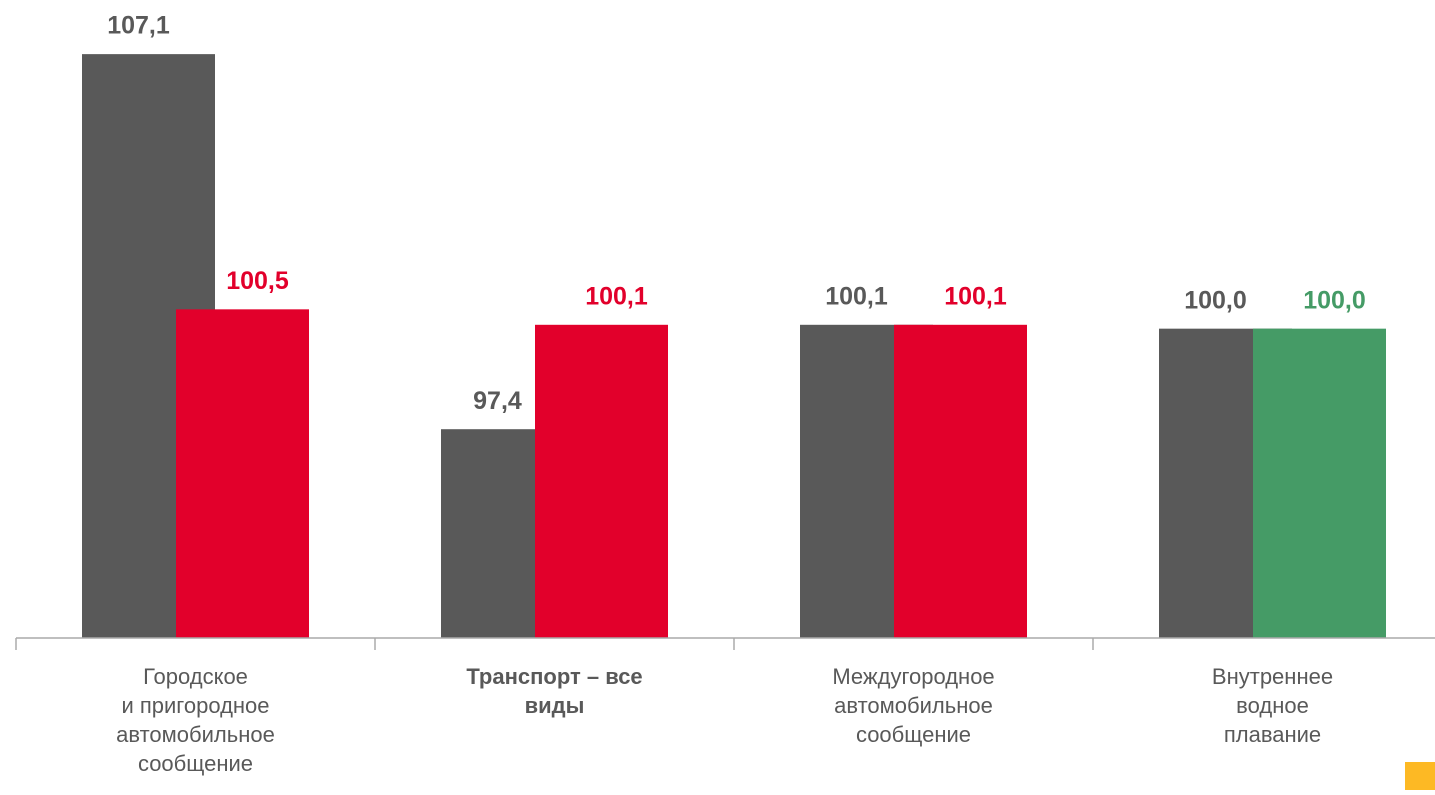 Image resolution: width=1435 pixels, height=795 pixels. I want to click on x-tick-label: Городское, so click(195, 676).